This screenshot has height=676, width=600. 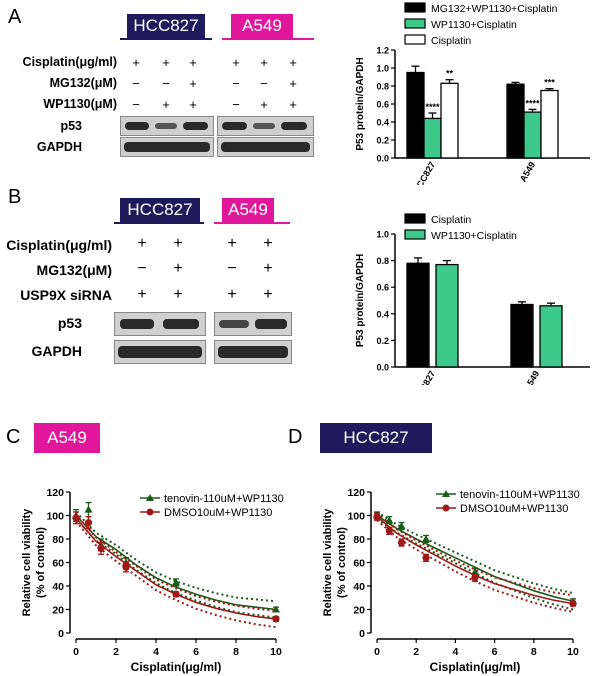 What do you see at coordinates (236, 104) in the screenshot?
I see `panel-a-symbol-r2-c3: −` at bounding box center [236, 104].